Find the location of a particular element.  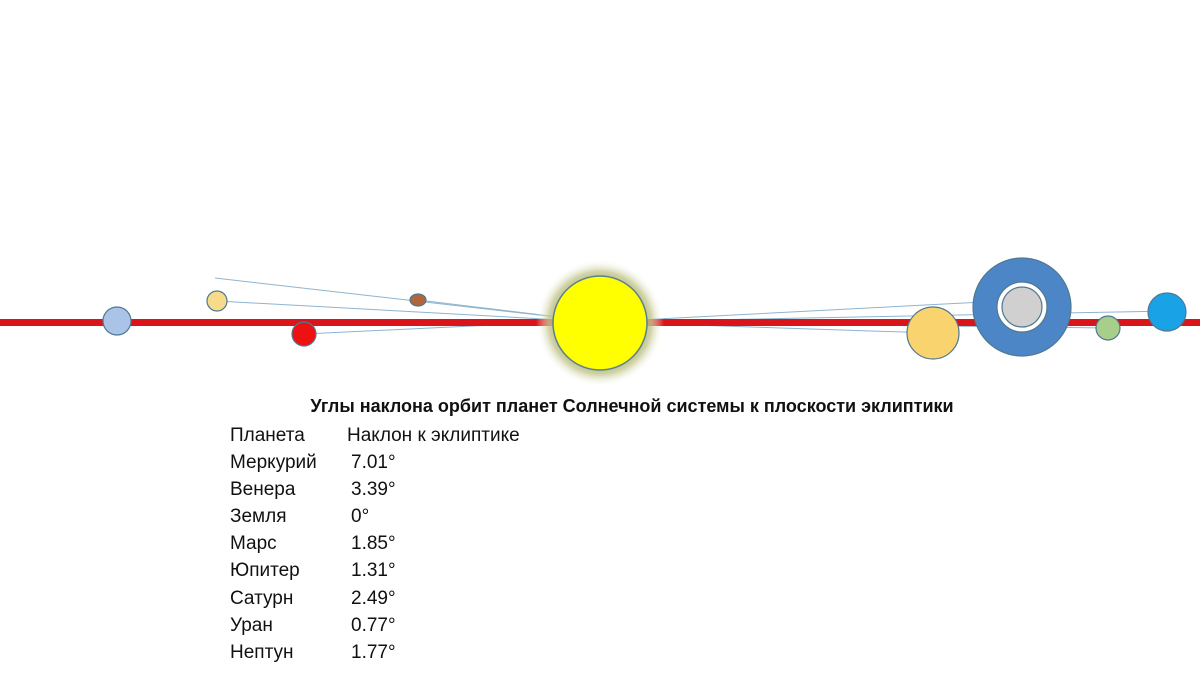

column-header: Планета is located at coordinates (267, 435).